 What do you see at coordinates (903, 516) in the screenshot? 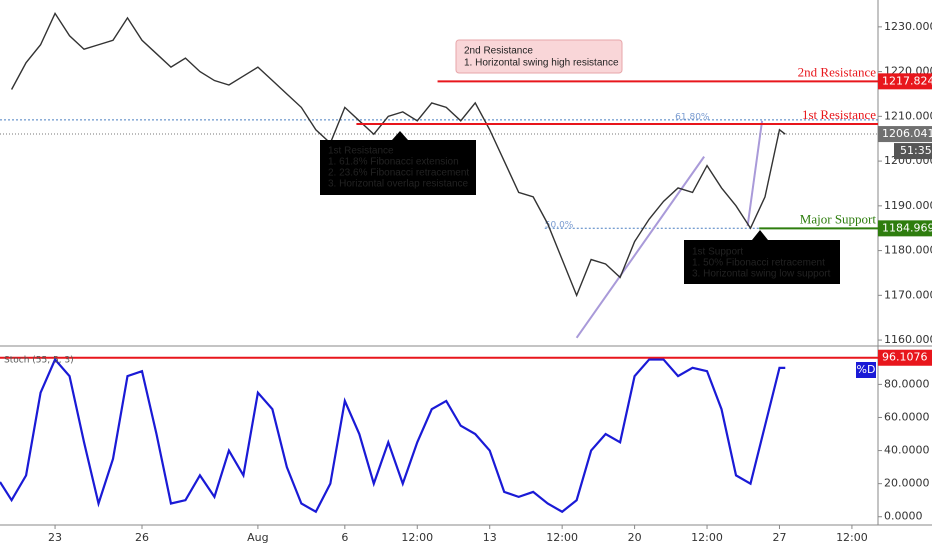
I see `y-tick-label: 0.0000` at bounding box center [903, 516].